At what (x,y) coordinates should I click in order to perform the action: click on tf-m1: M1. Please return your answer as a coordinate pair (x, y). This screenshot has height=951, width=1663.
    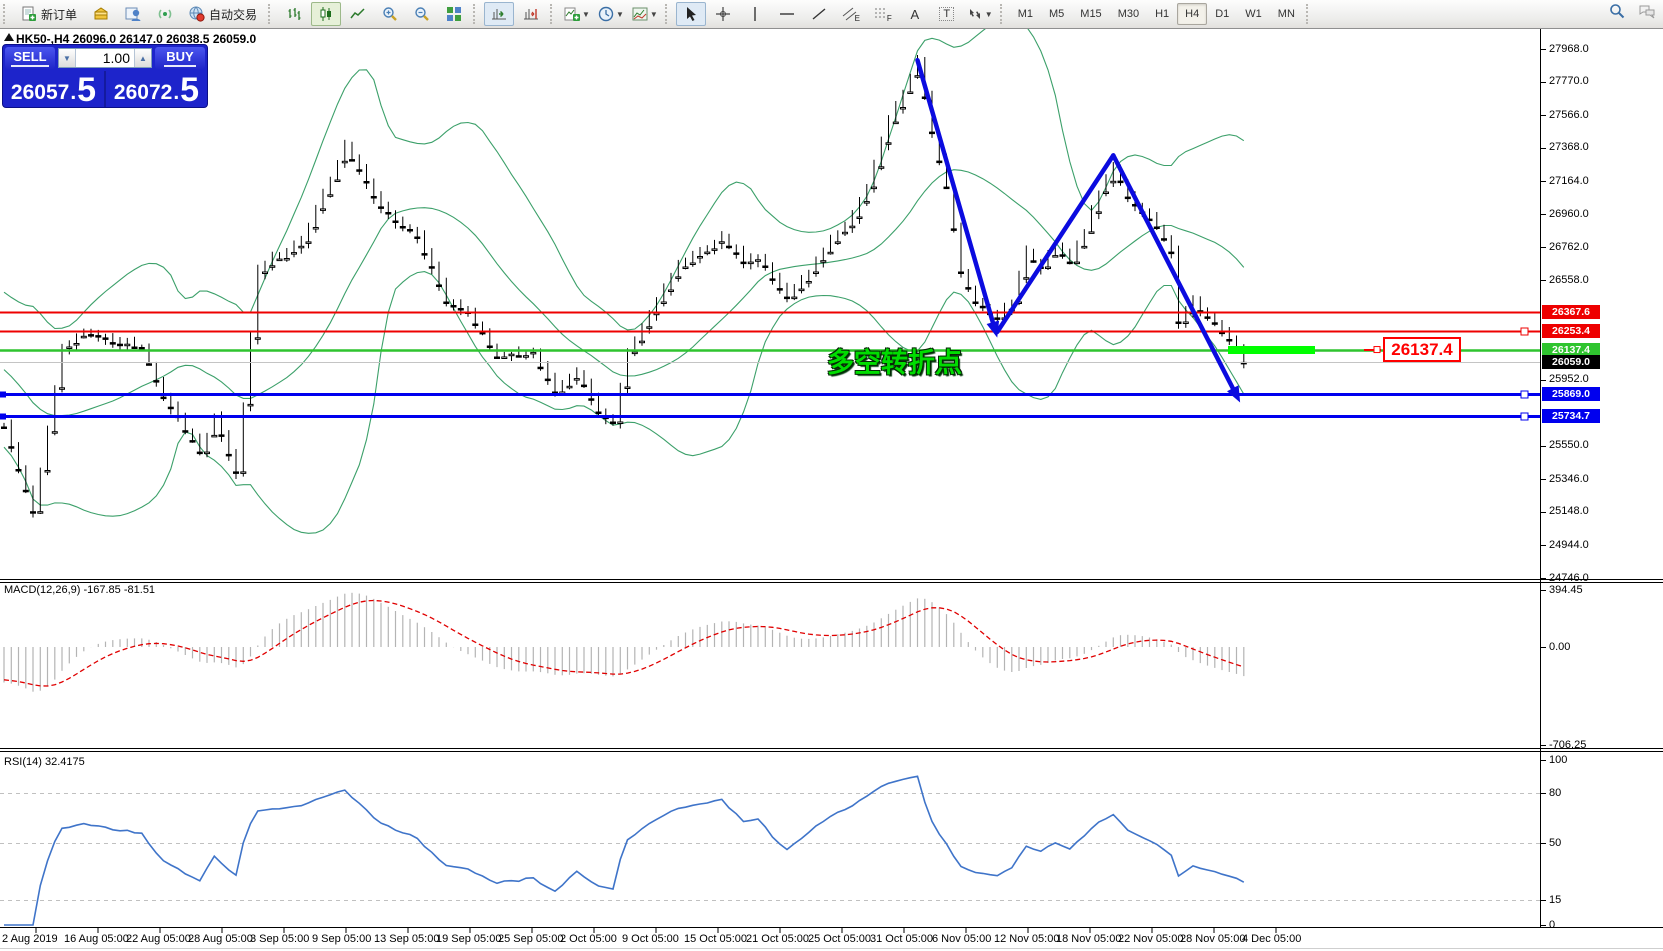
    Looking at the image, I should click on (1025, 14).